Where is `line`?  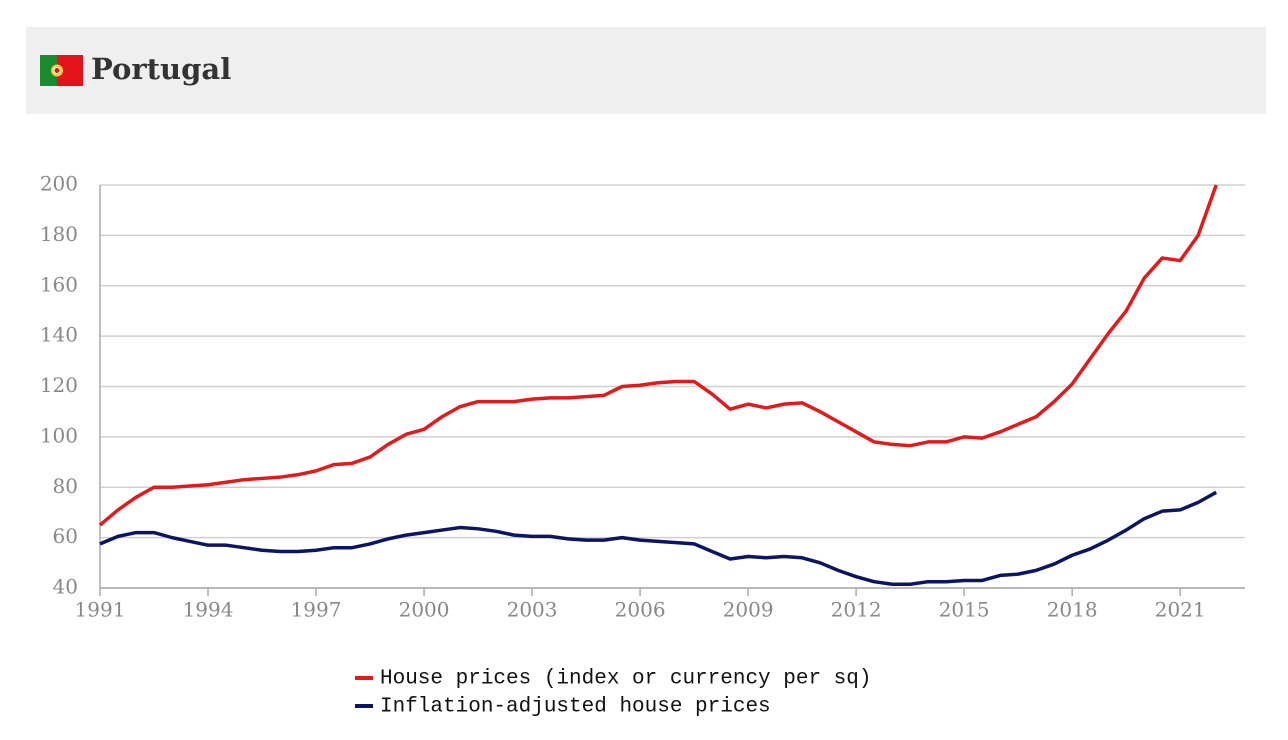
line is located at coordinates (658, 538).